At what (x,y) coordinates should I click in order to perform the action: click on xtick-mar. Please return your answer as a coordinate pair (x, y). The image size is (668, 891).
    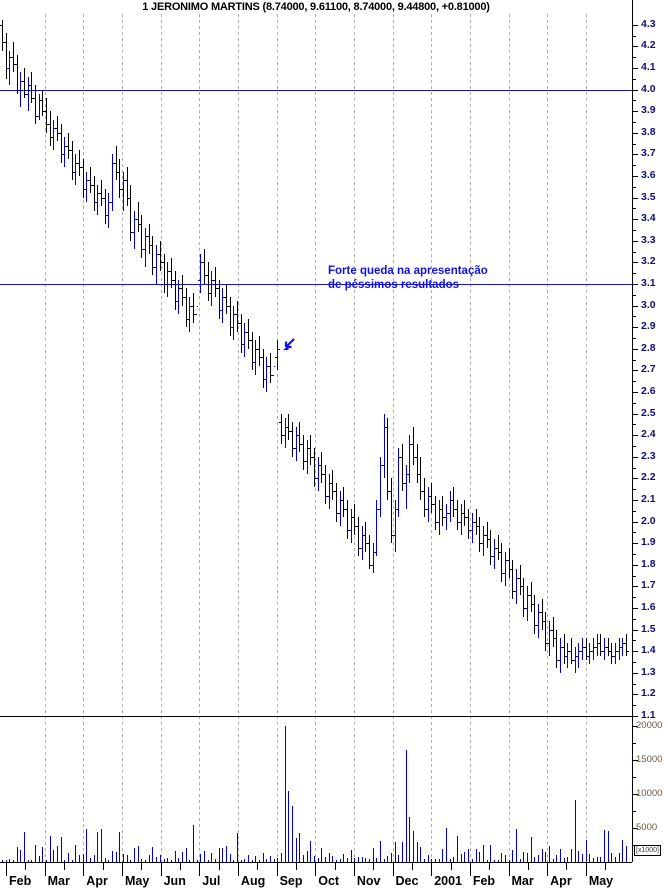
    Looking at the image, I should click on (509, 869).